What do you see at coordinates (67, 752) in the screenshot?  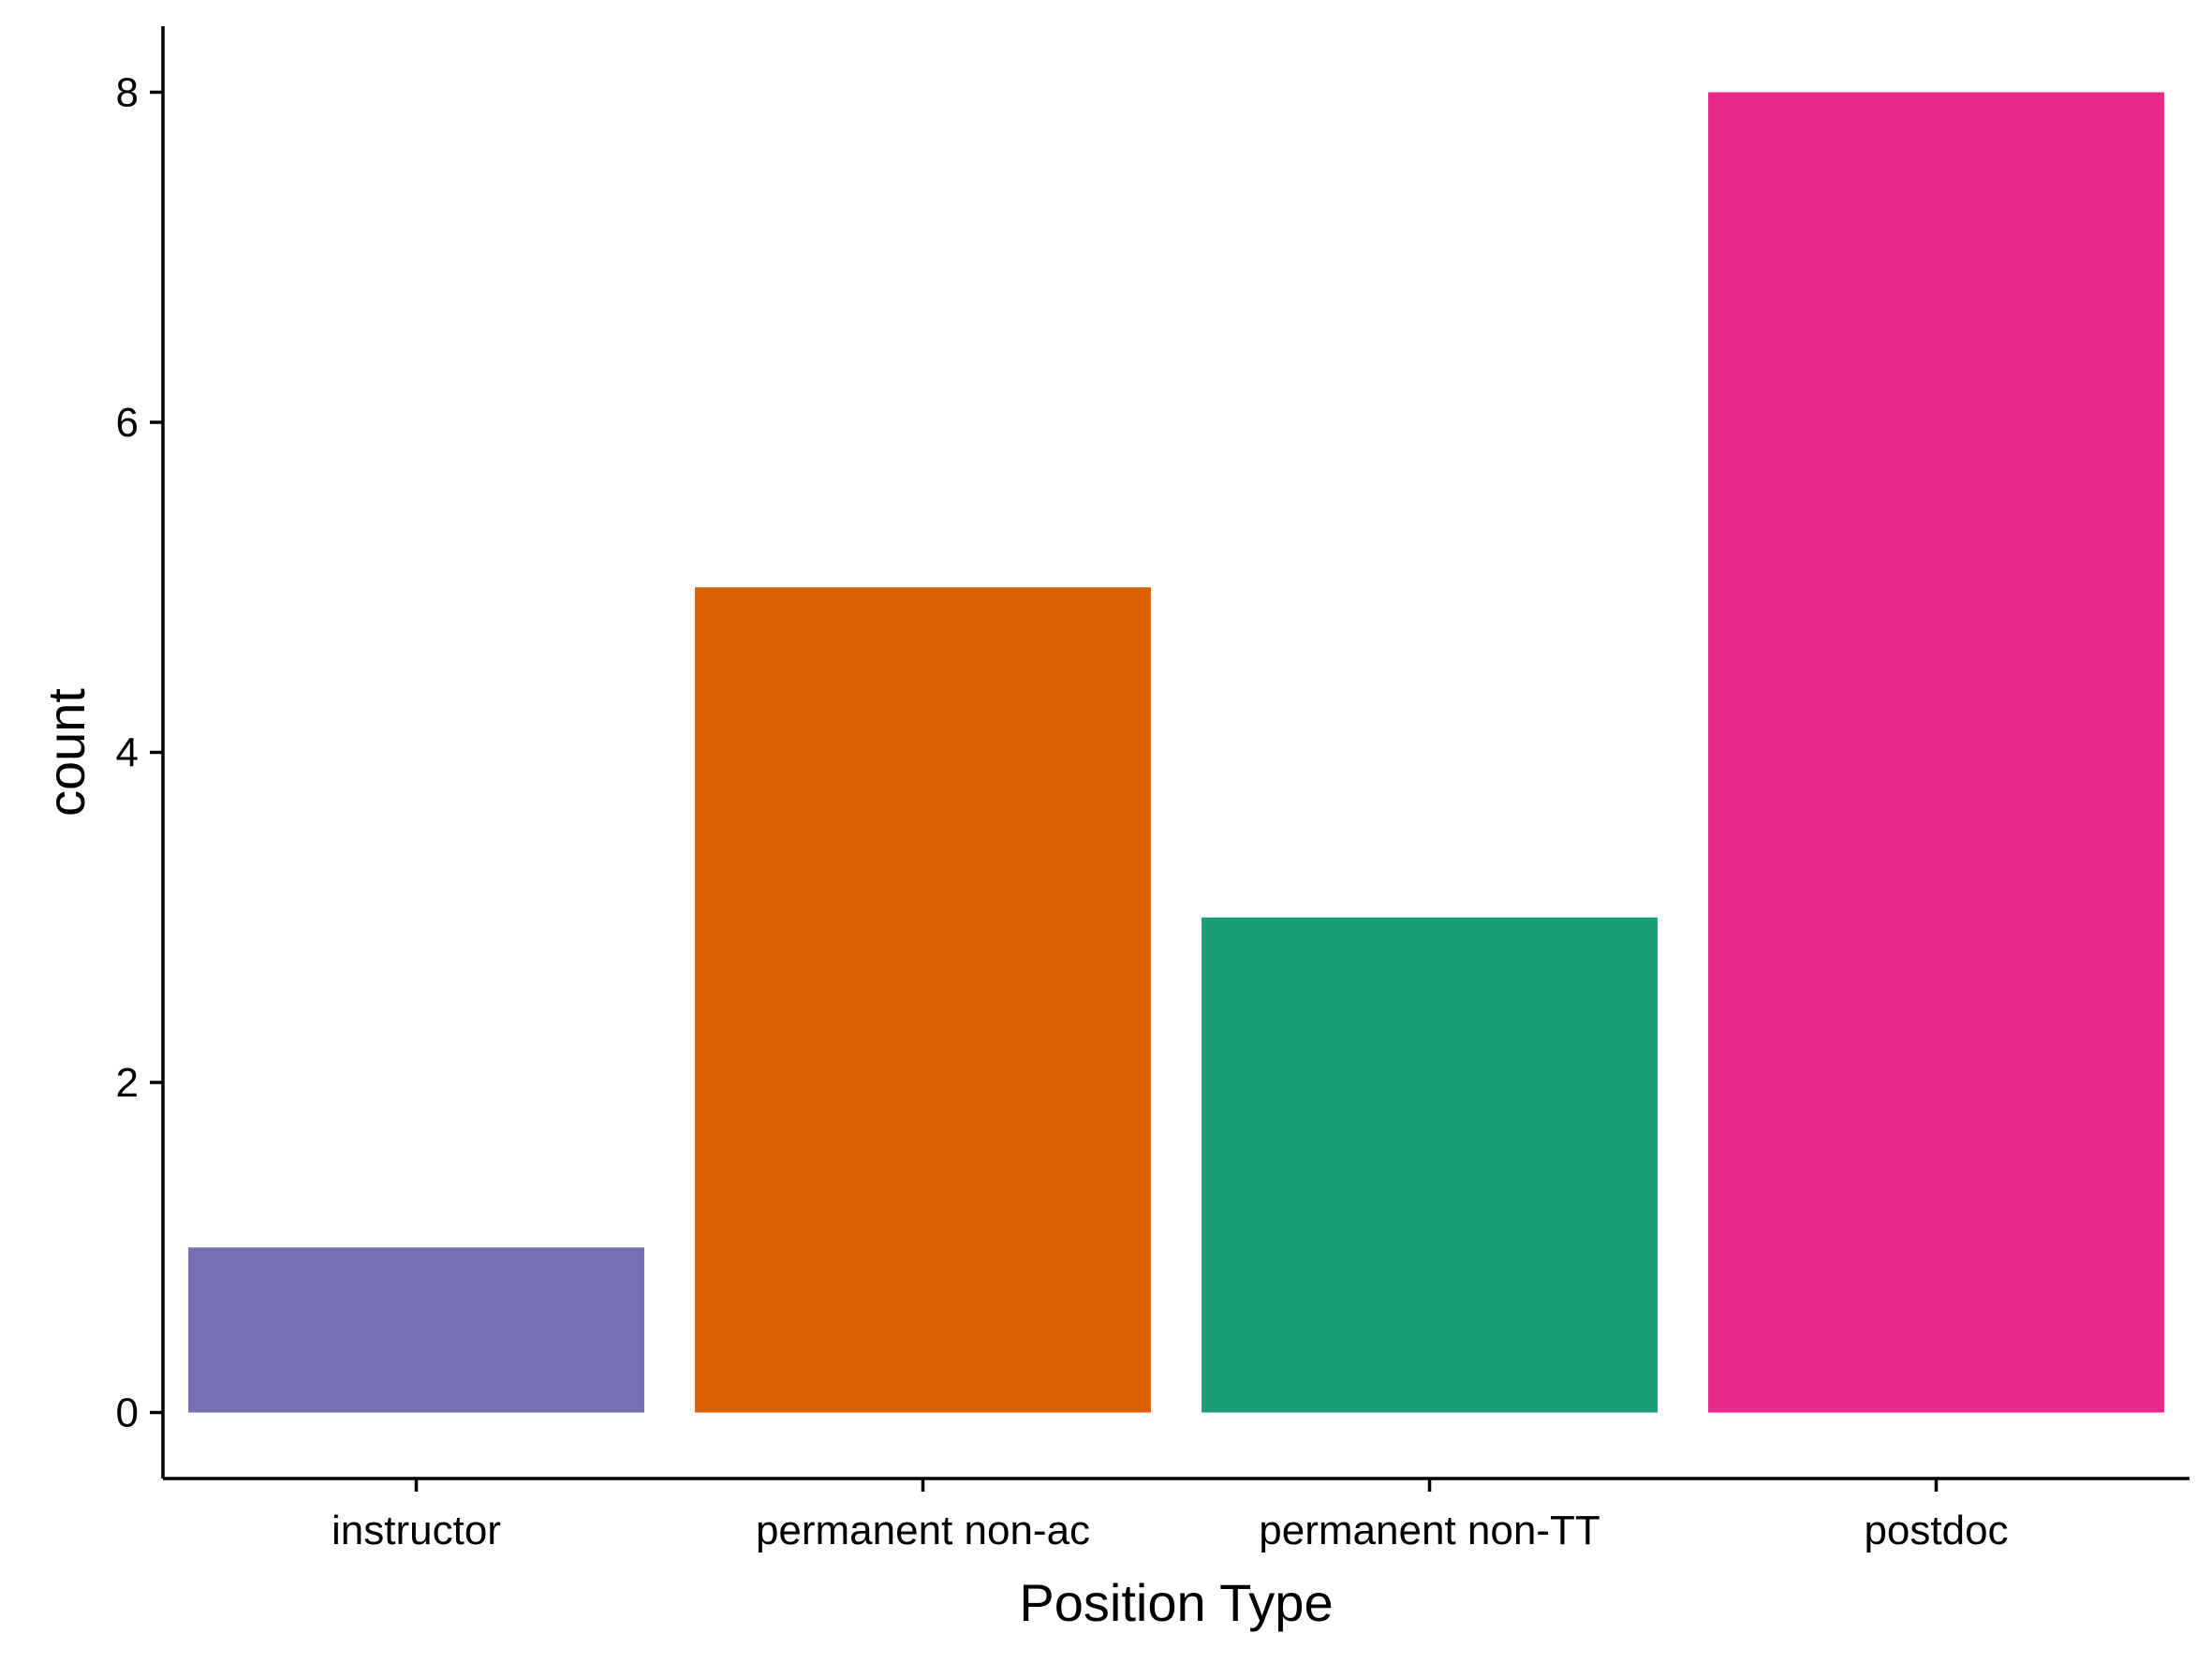 I see `y-axis-title: count` at bounding box center [67, 752].